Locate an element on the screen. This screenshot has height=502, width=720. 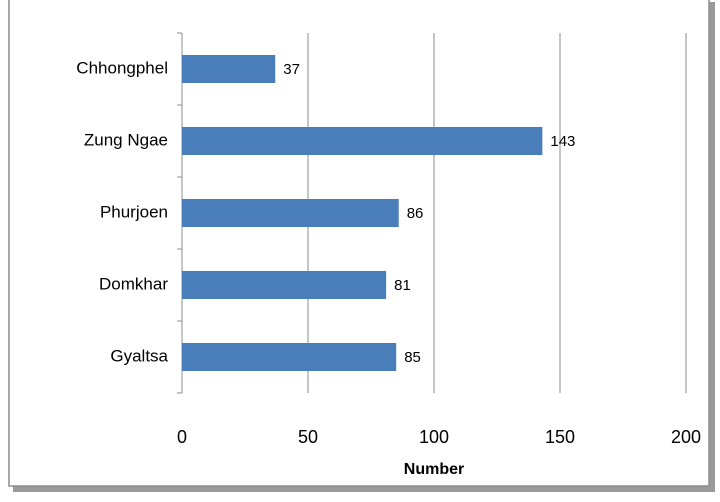
data-label: 85 is located at coordinates (412, 357).